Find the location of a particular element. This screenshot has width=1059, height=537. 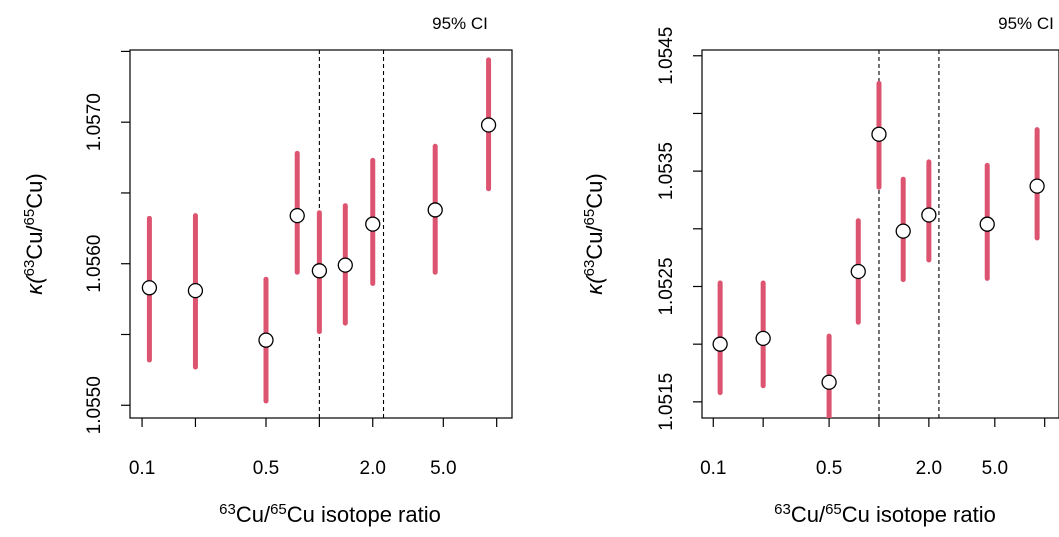

y-tick-label: 1.0535 is located at coordinates (666, 171).